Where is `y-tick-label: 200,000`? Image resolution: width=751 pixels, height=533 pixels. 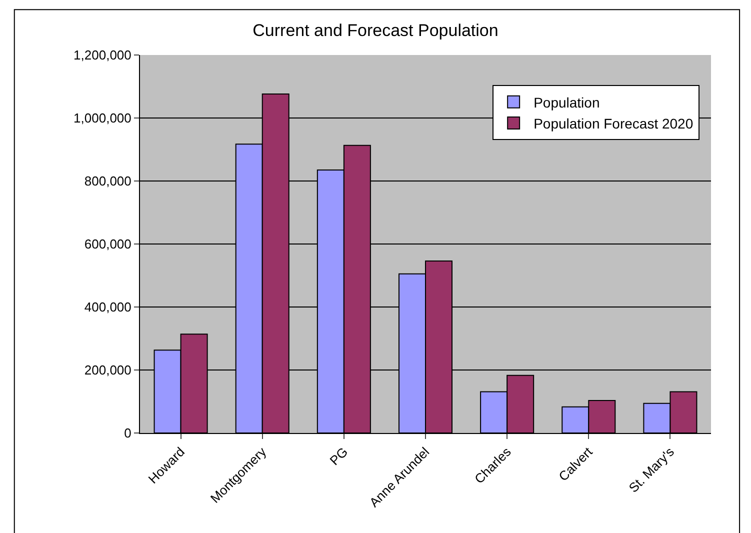
y-tick-label: 200,000 is located at coordinates (108, 370).